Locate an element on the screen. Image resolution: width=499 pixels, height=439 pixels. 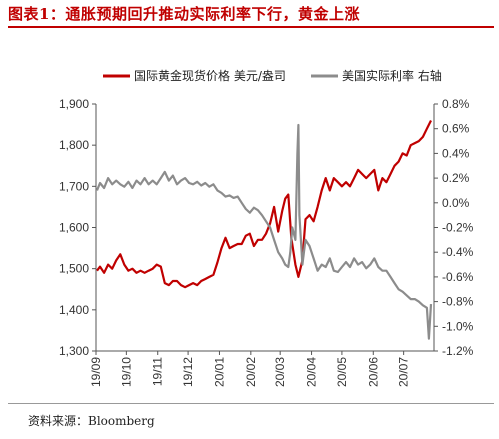
x-tick-label: 19/12 is located at coordinates (188, 372).